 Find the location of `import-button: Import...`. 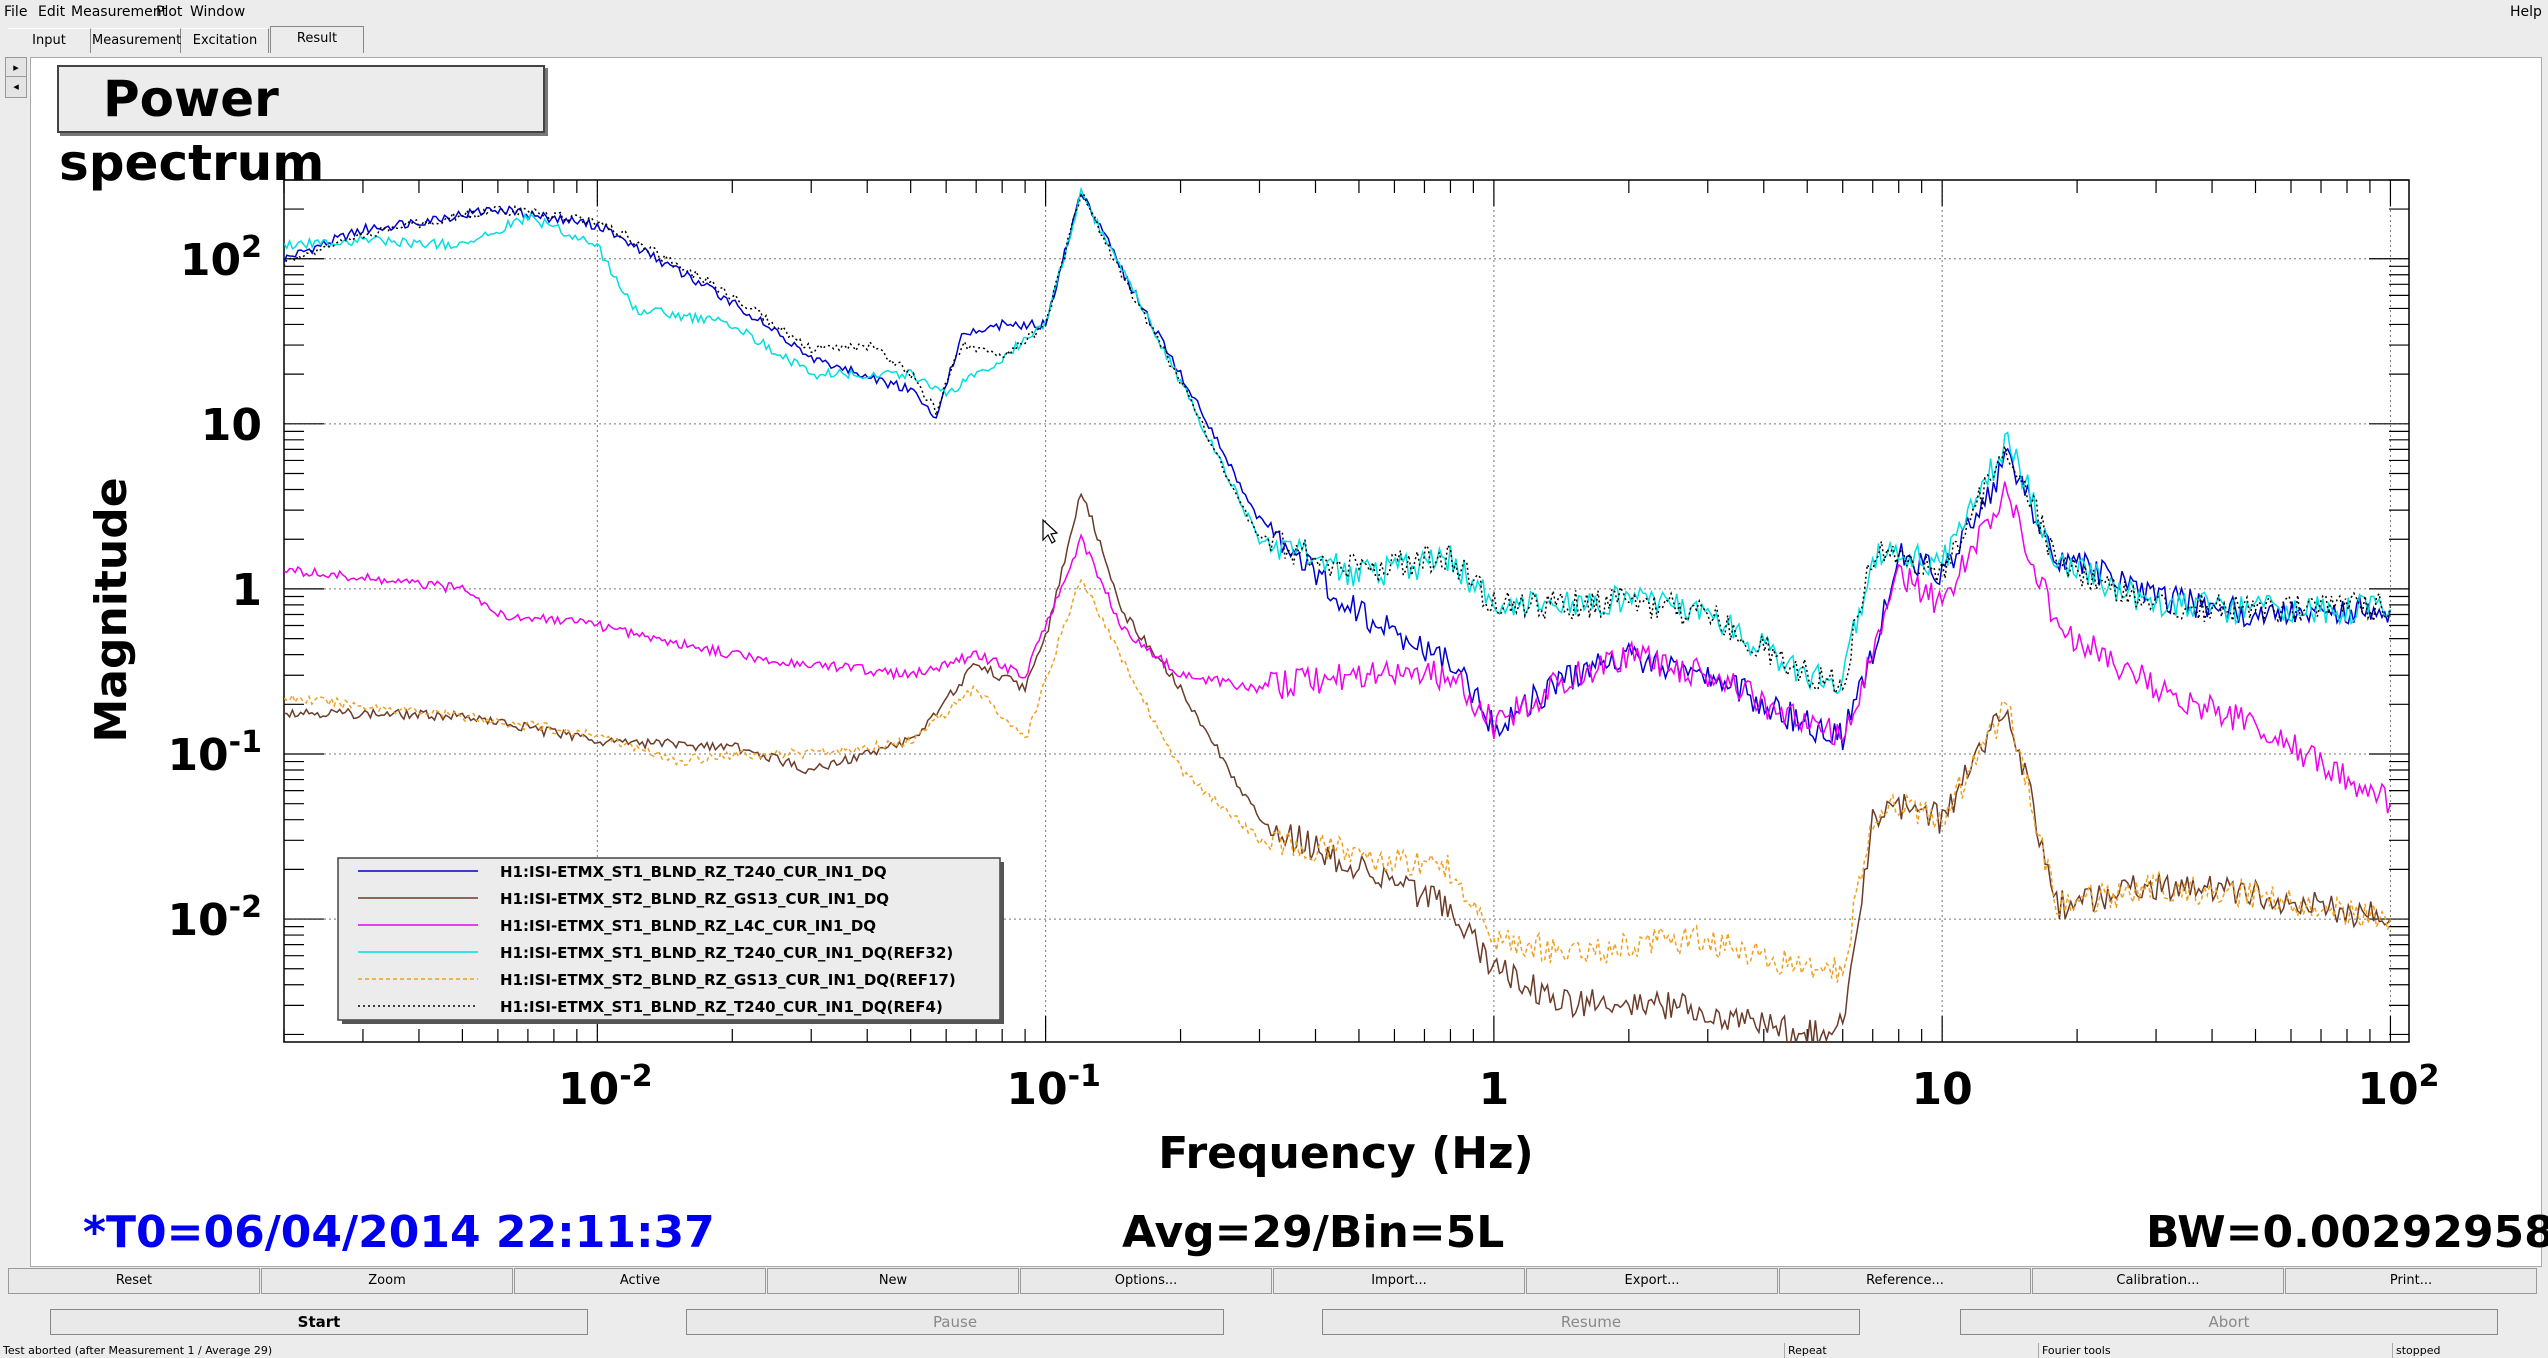

import-button: Import... is located at coordinates (1399, 1281).